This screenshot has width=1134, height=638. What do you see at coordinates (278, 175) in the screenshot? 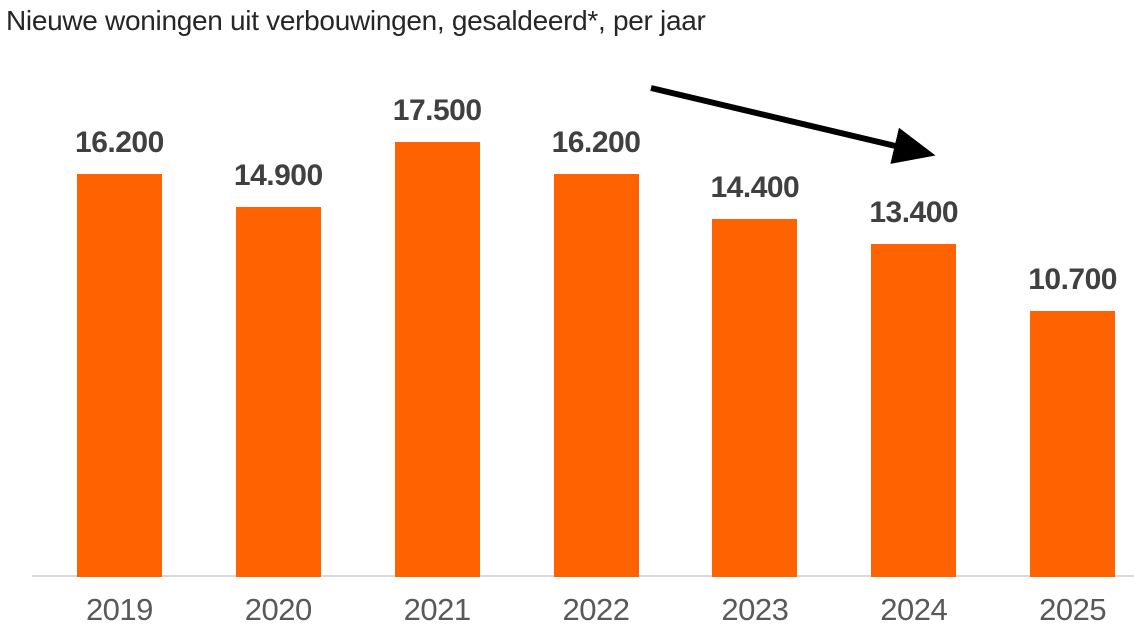
I see `value-label: 14.900` at bounding box center [278, 175].